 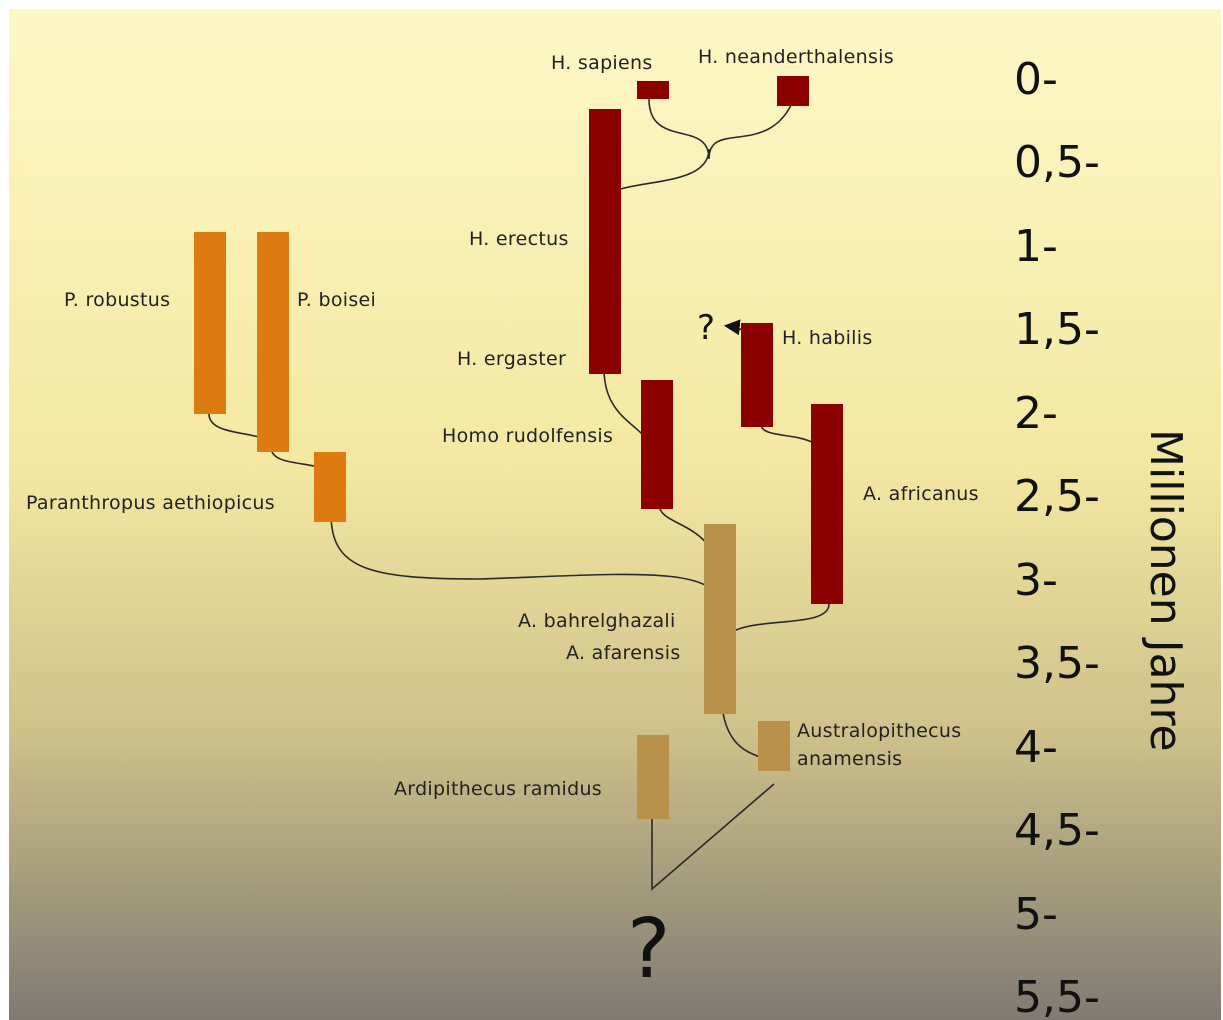 What do you see at coordinates (330, 487) in the screenshot?
I see `bar-paranthropus-aethiopicus` at bounding box center [330, 487].